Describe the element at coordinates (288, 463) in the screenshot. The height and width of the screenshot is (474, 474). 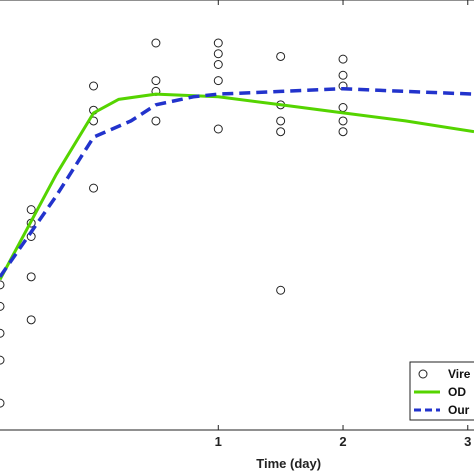
I see `x-axis-label: Time (day)` at that location.